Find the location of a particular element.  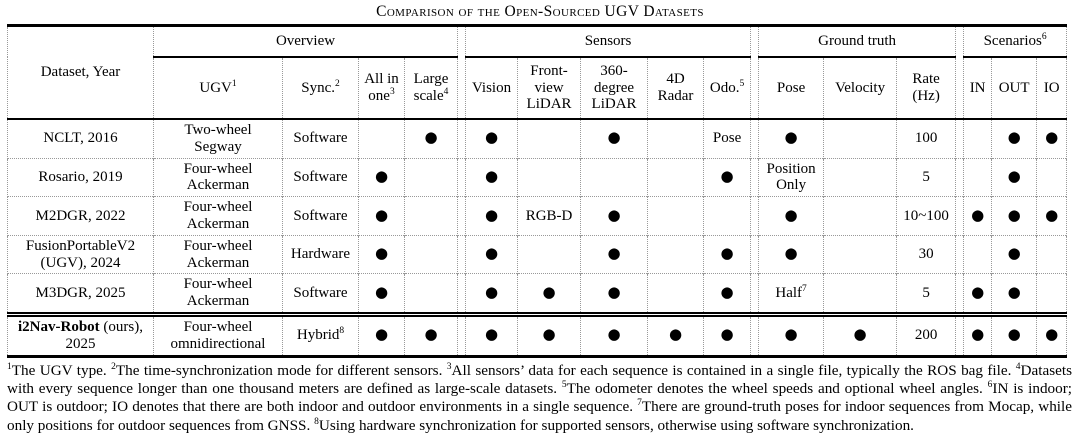

cell-rate-hz: 100 is located at coordinates (926, 138).